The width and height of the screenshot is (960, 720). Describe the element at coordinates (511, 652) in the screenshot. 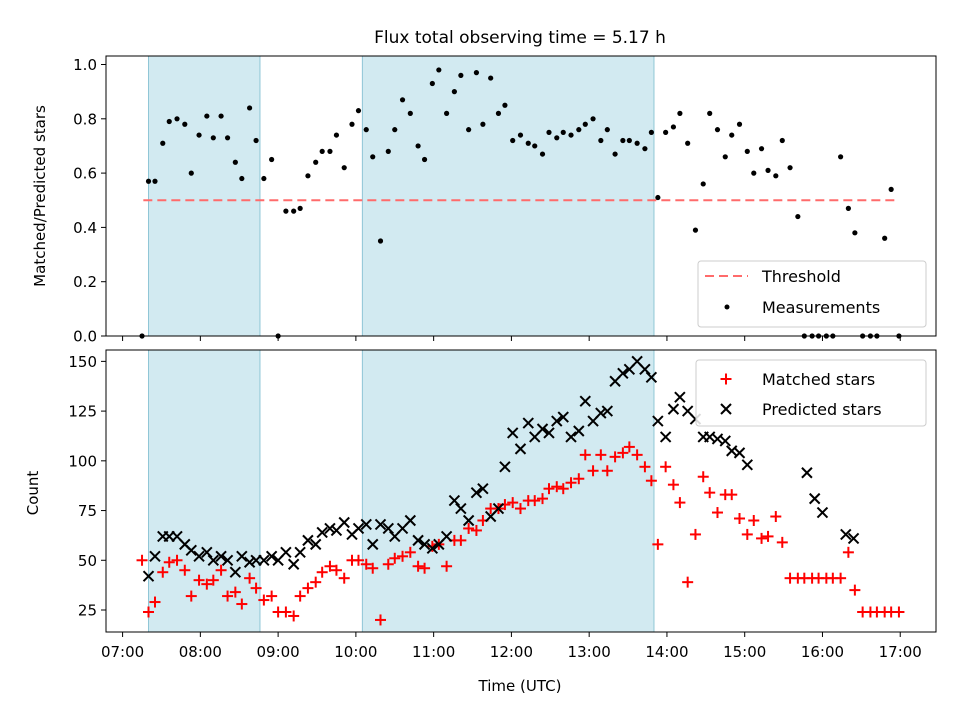

I see `time-tick-label: 12:00` at that location.